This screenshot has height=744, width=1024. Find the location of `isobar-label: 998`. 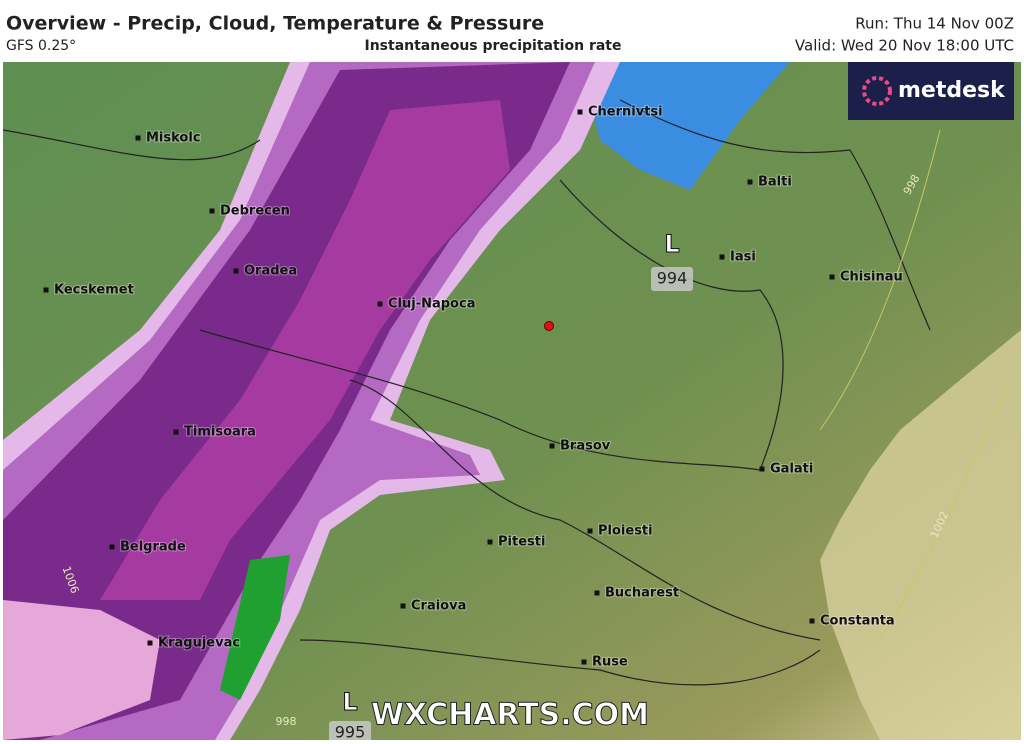

isobar-label: 998 is located at coordinates (286, 721).